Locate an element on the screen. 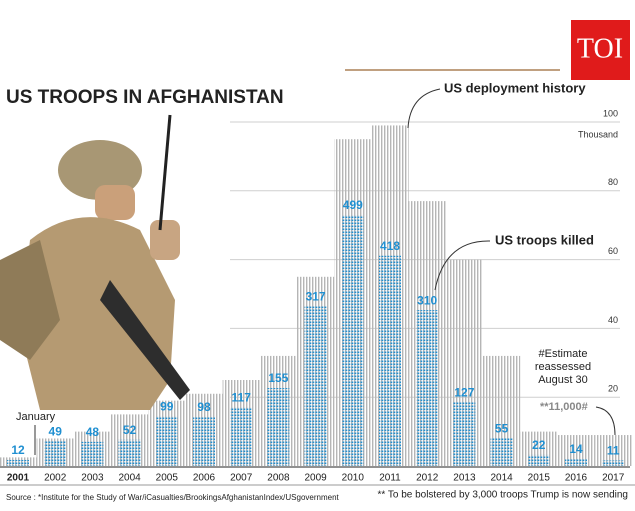 This screenshot has height=511, width=635. x-tick-label: 2010 is located at coordinates (353, 478).